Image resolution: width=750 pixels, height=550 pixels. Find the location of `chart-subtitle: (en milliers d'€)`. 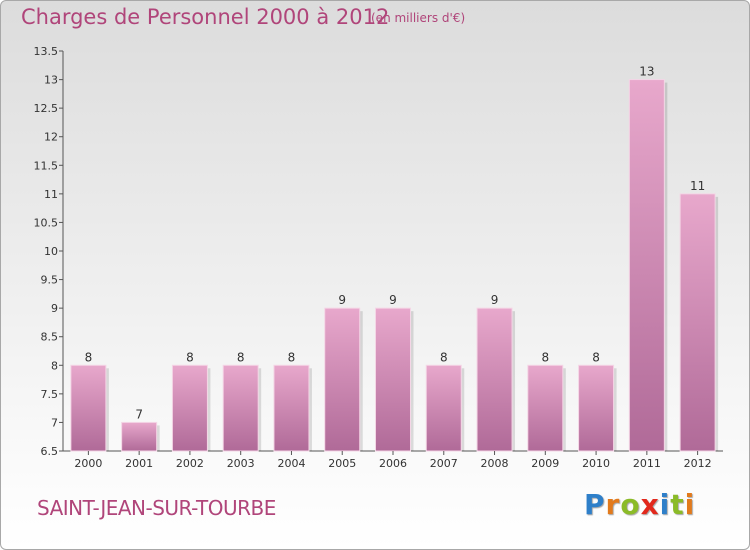

chart-subtitle: (en milliers d'€) is located at coordinates (418, 18).